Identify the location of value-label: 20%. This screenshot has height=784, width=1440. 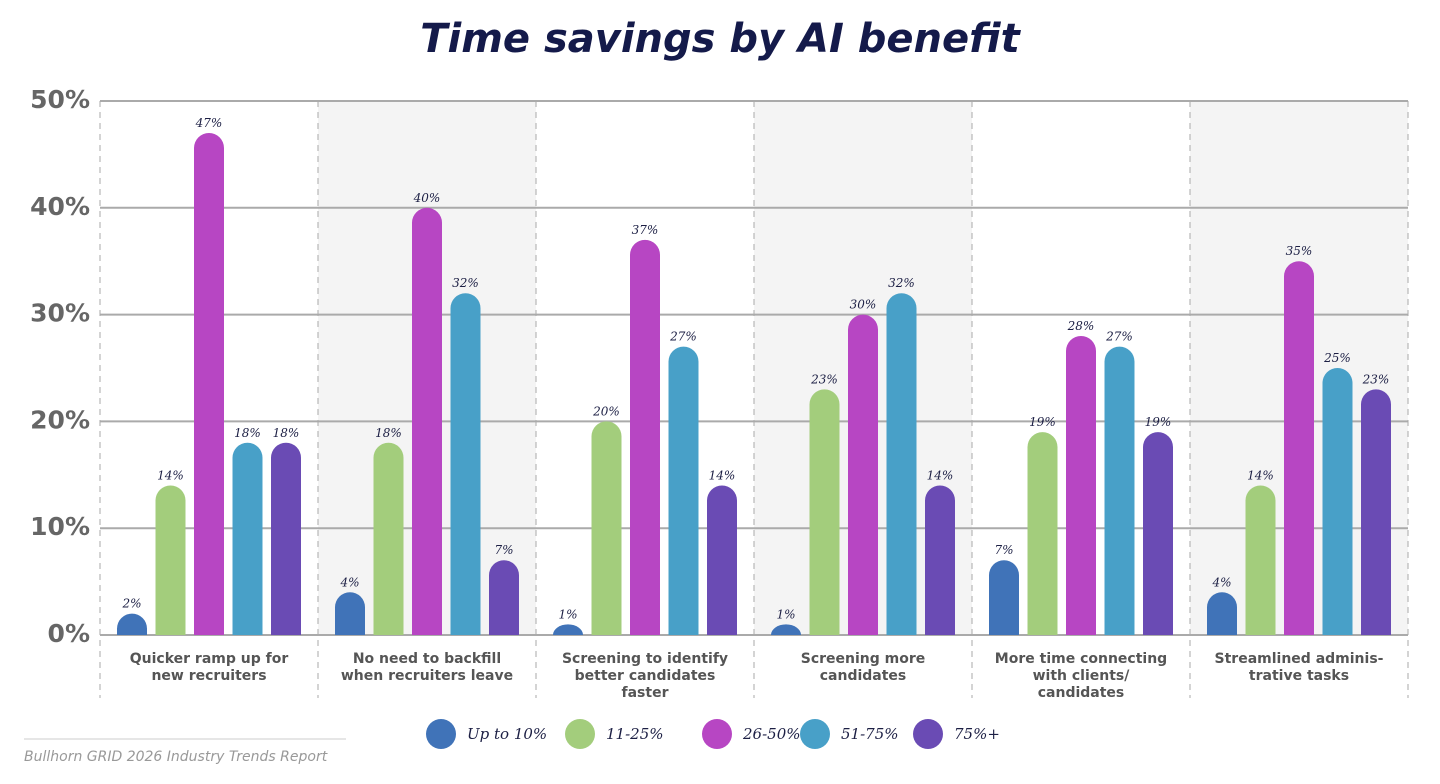
(606, 411).